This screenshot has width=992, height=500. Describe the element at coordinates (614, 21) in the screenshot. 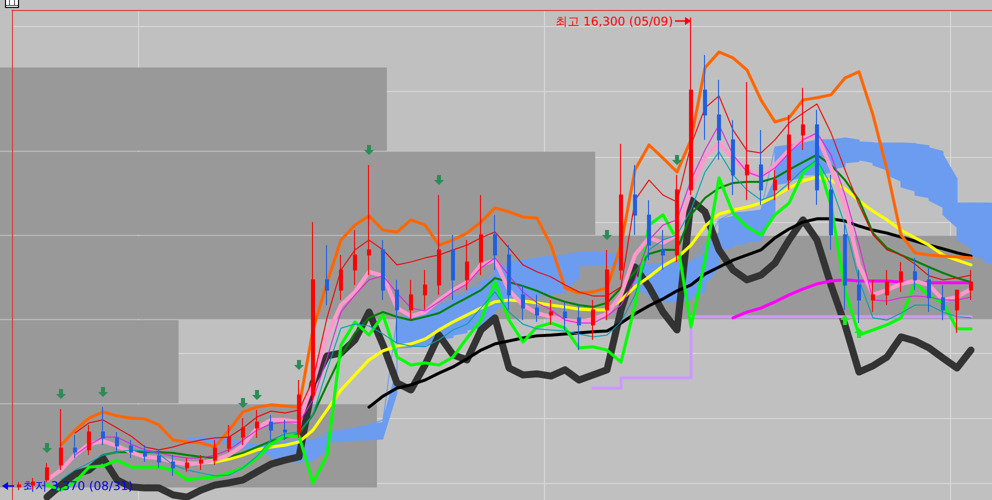

I see `annotation: 최고 16,300 (05/09)` at that location.